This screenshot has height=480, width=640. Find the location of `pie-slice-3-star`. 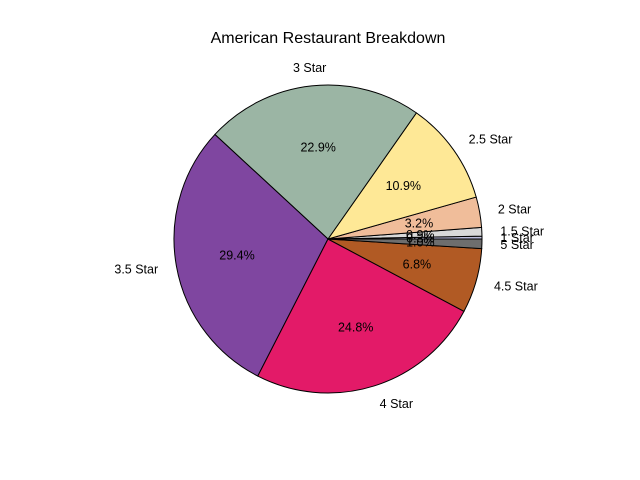

pie-slice-3-star is located at coordinates (316, 162).